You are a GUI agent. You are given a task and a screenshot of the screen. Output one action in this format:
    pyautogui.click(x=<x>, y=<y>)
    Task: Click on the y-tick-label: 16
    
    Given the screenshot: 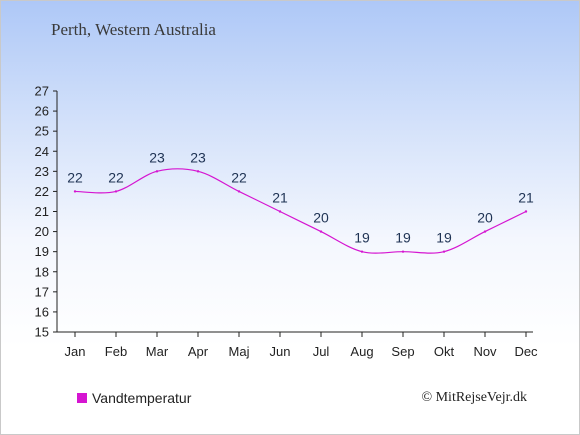 What is the action you would take?
    pyautogui.click(x=42, y=311)
    